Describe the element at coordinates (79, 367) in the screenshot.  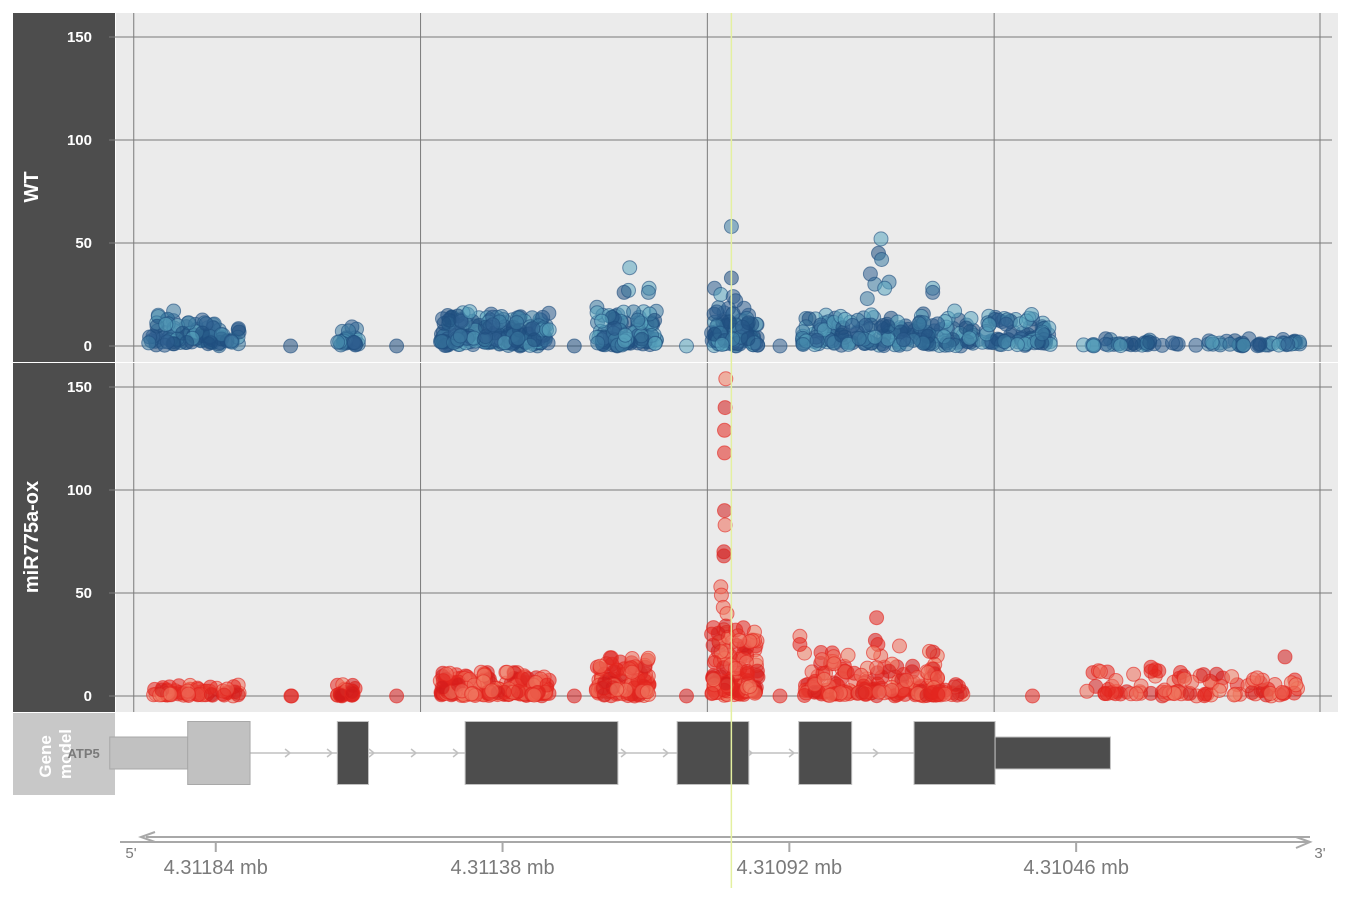
I see `y-tick-labels: 0 50 100 150 0 50 100 150` at that location.